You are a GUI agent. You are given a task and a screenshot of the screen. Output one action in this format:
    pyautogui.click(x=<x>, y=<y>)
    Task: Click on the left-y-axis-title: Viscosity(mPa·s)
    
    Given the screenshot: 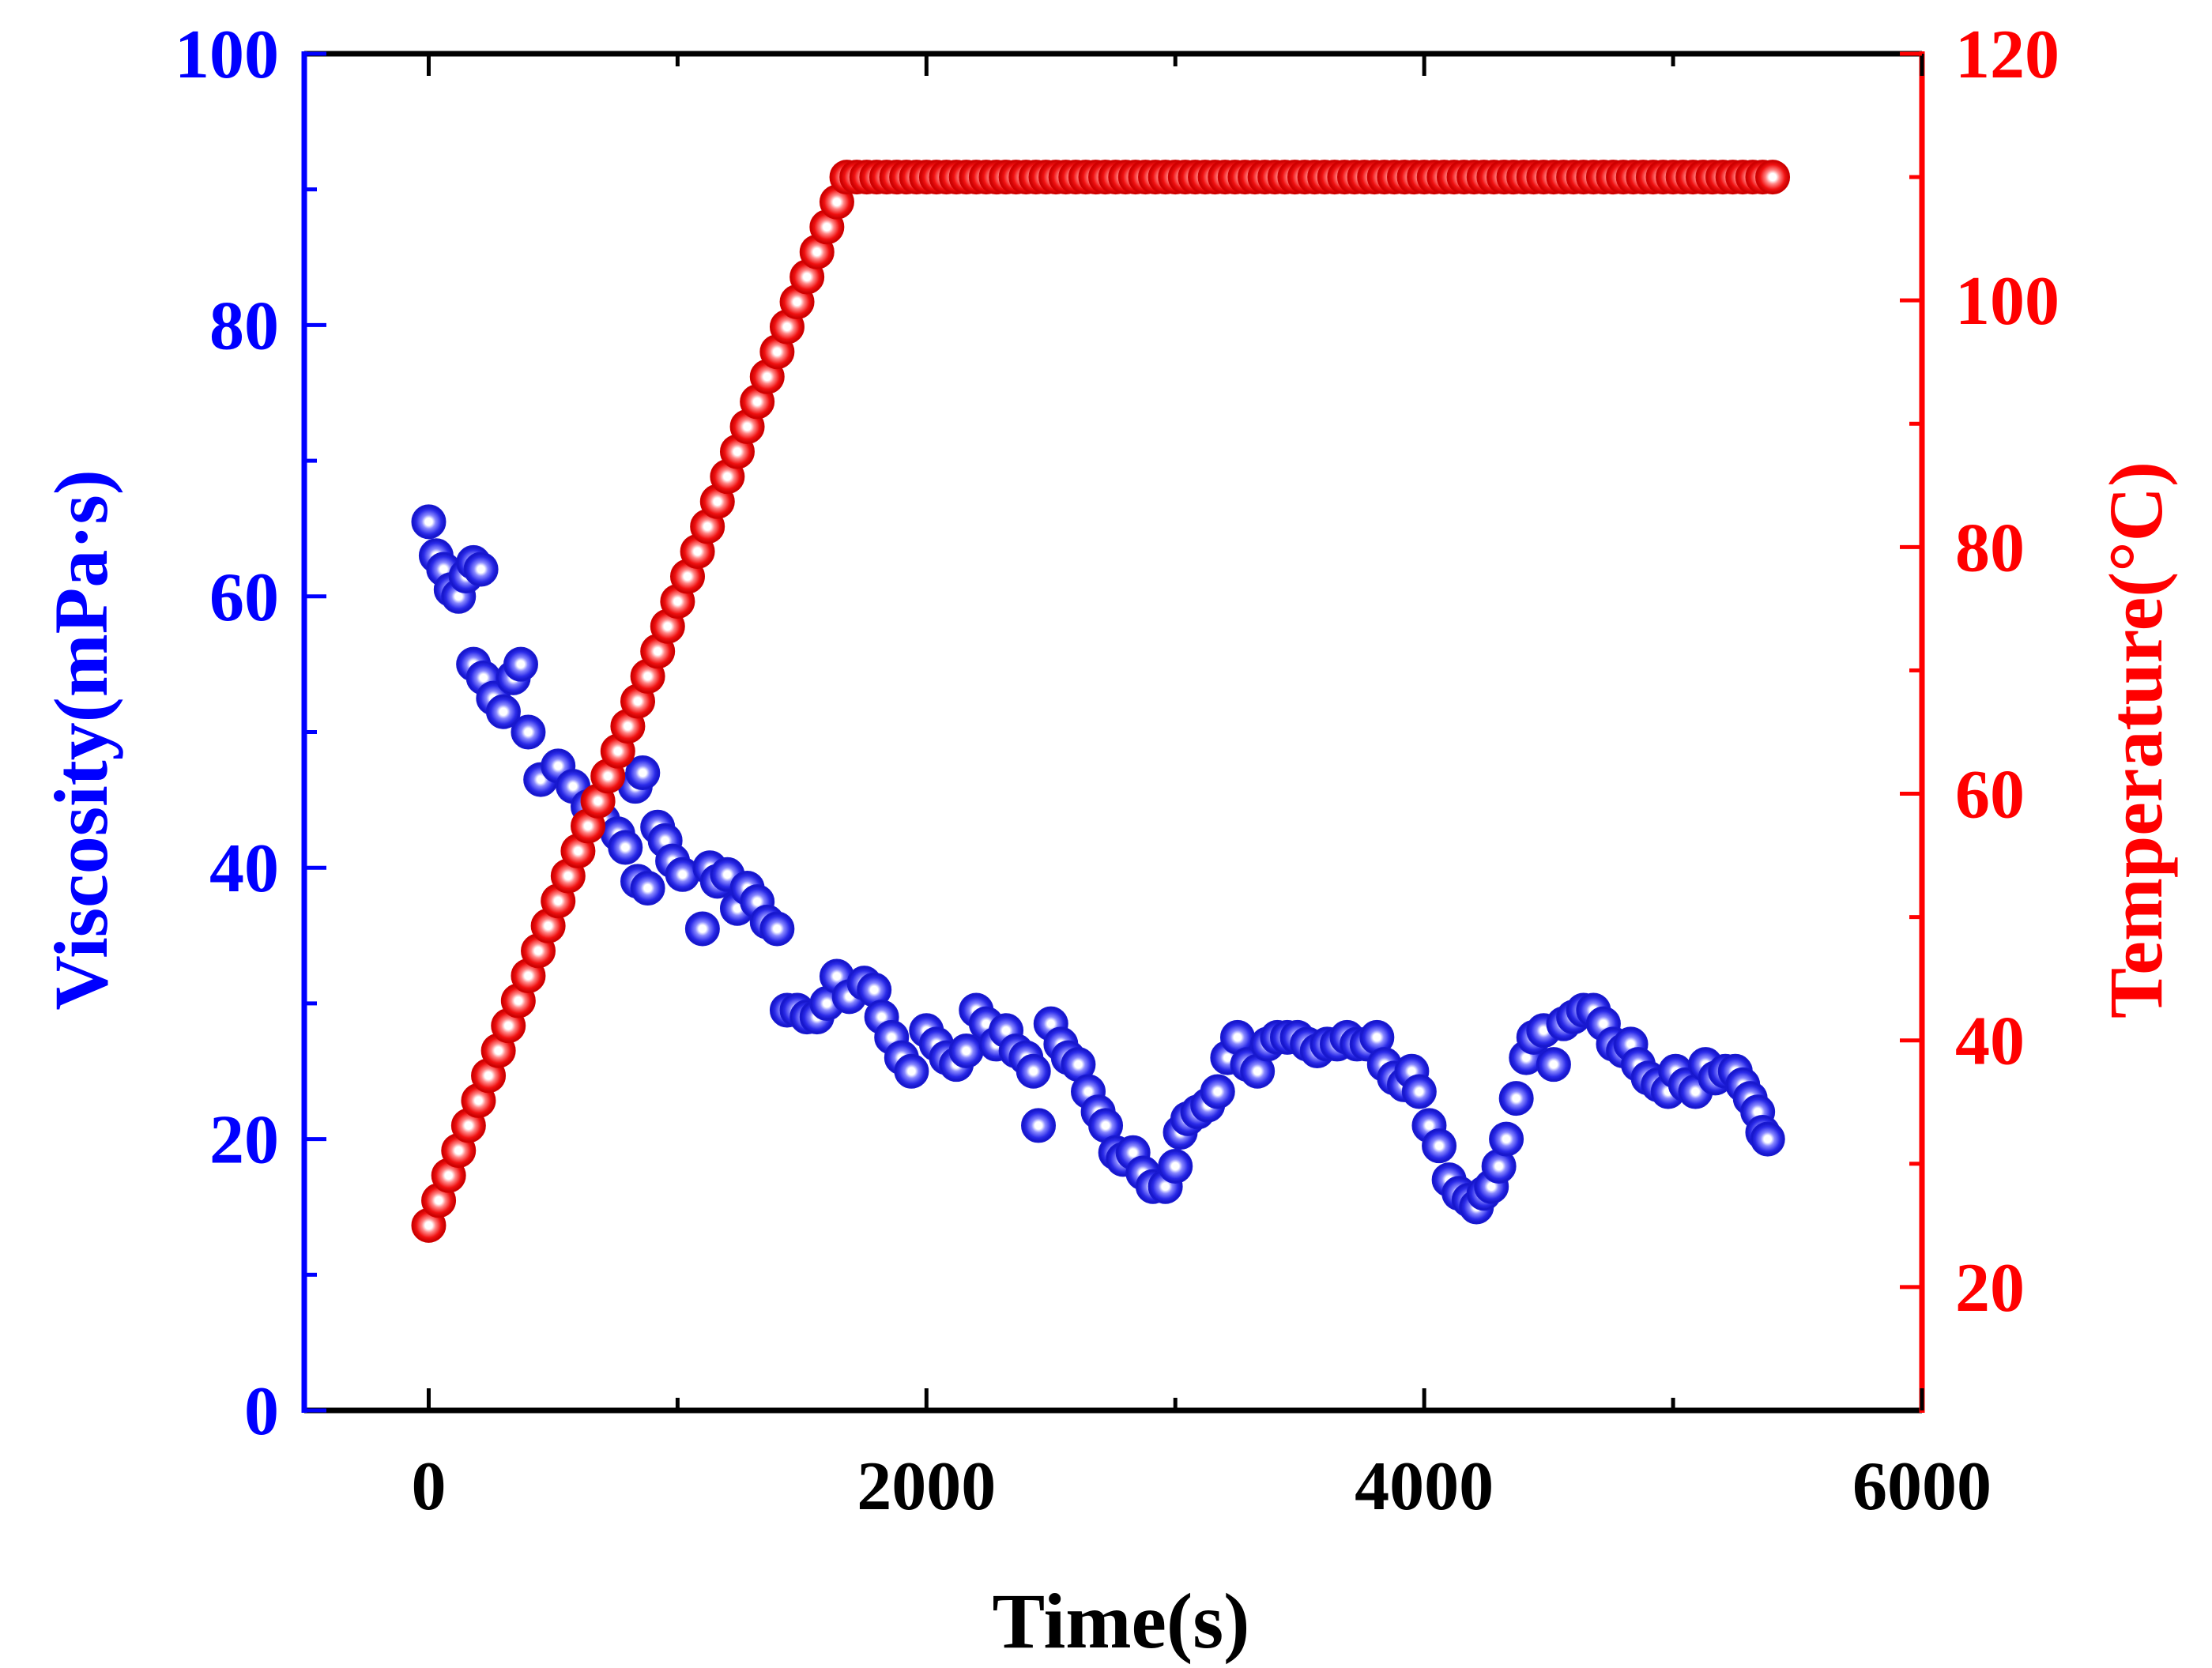 What is the action you would take?
    pyautogui.click(x=81, y=739)
    